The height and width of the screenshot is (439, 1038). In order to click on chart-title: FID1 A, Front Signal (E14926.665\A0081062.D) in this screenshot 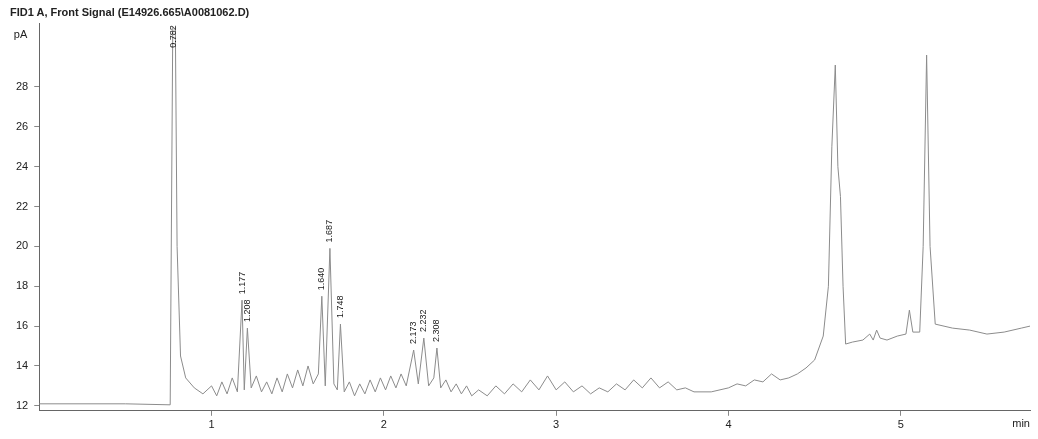, I will do `click(130, 11)`.